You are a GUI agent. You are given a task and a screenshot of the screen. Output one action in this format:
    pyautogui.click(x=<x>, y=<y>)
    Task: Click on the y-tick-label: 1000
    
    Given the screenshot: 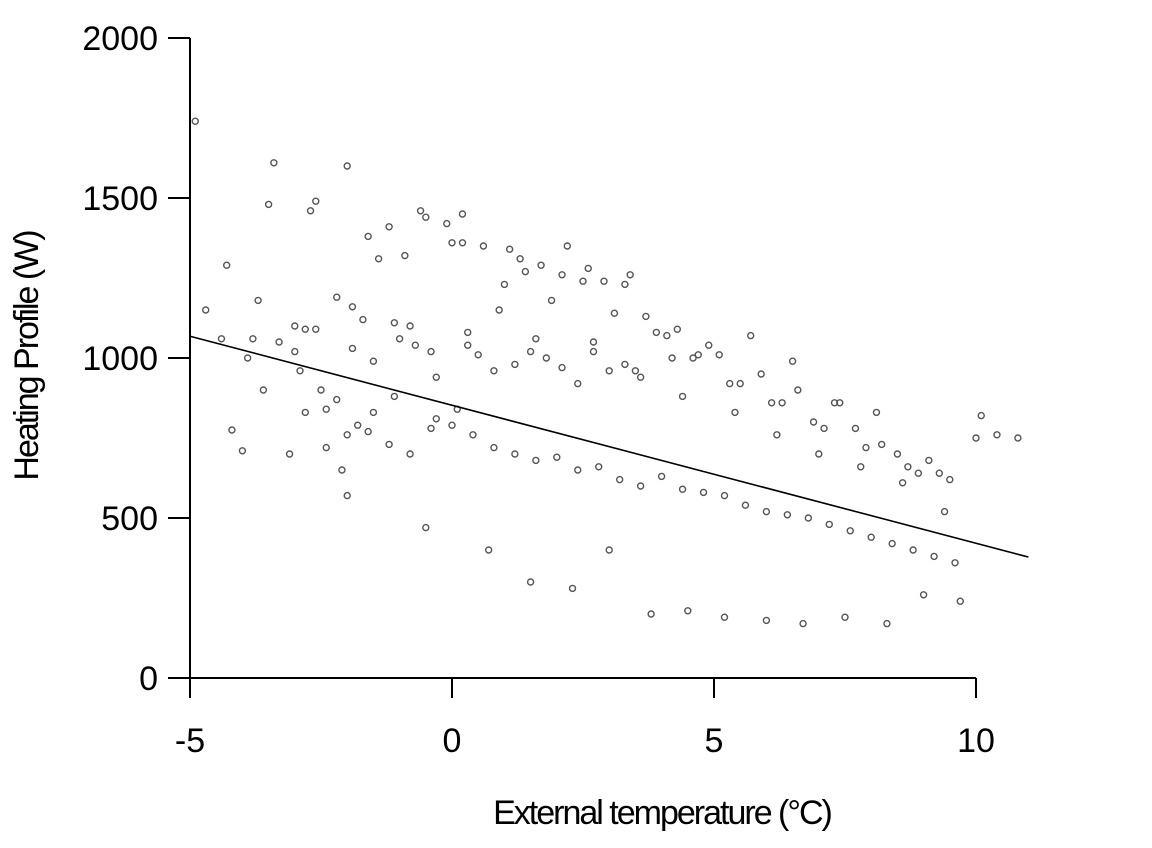 What is the action you would take?
    pyautogui.click(x=120, y=359)
    